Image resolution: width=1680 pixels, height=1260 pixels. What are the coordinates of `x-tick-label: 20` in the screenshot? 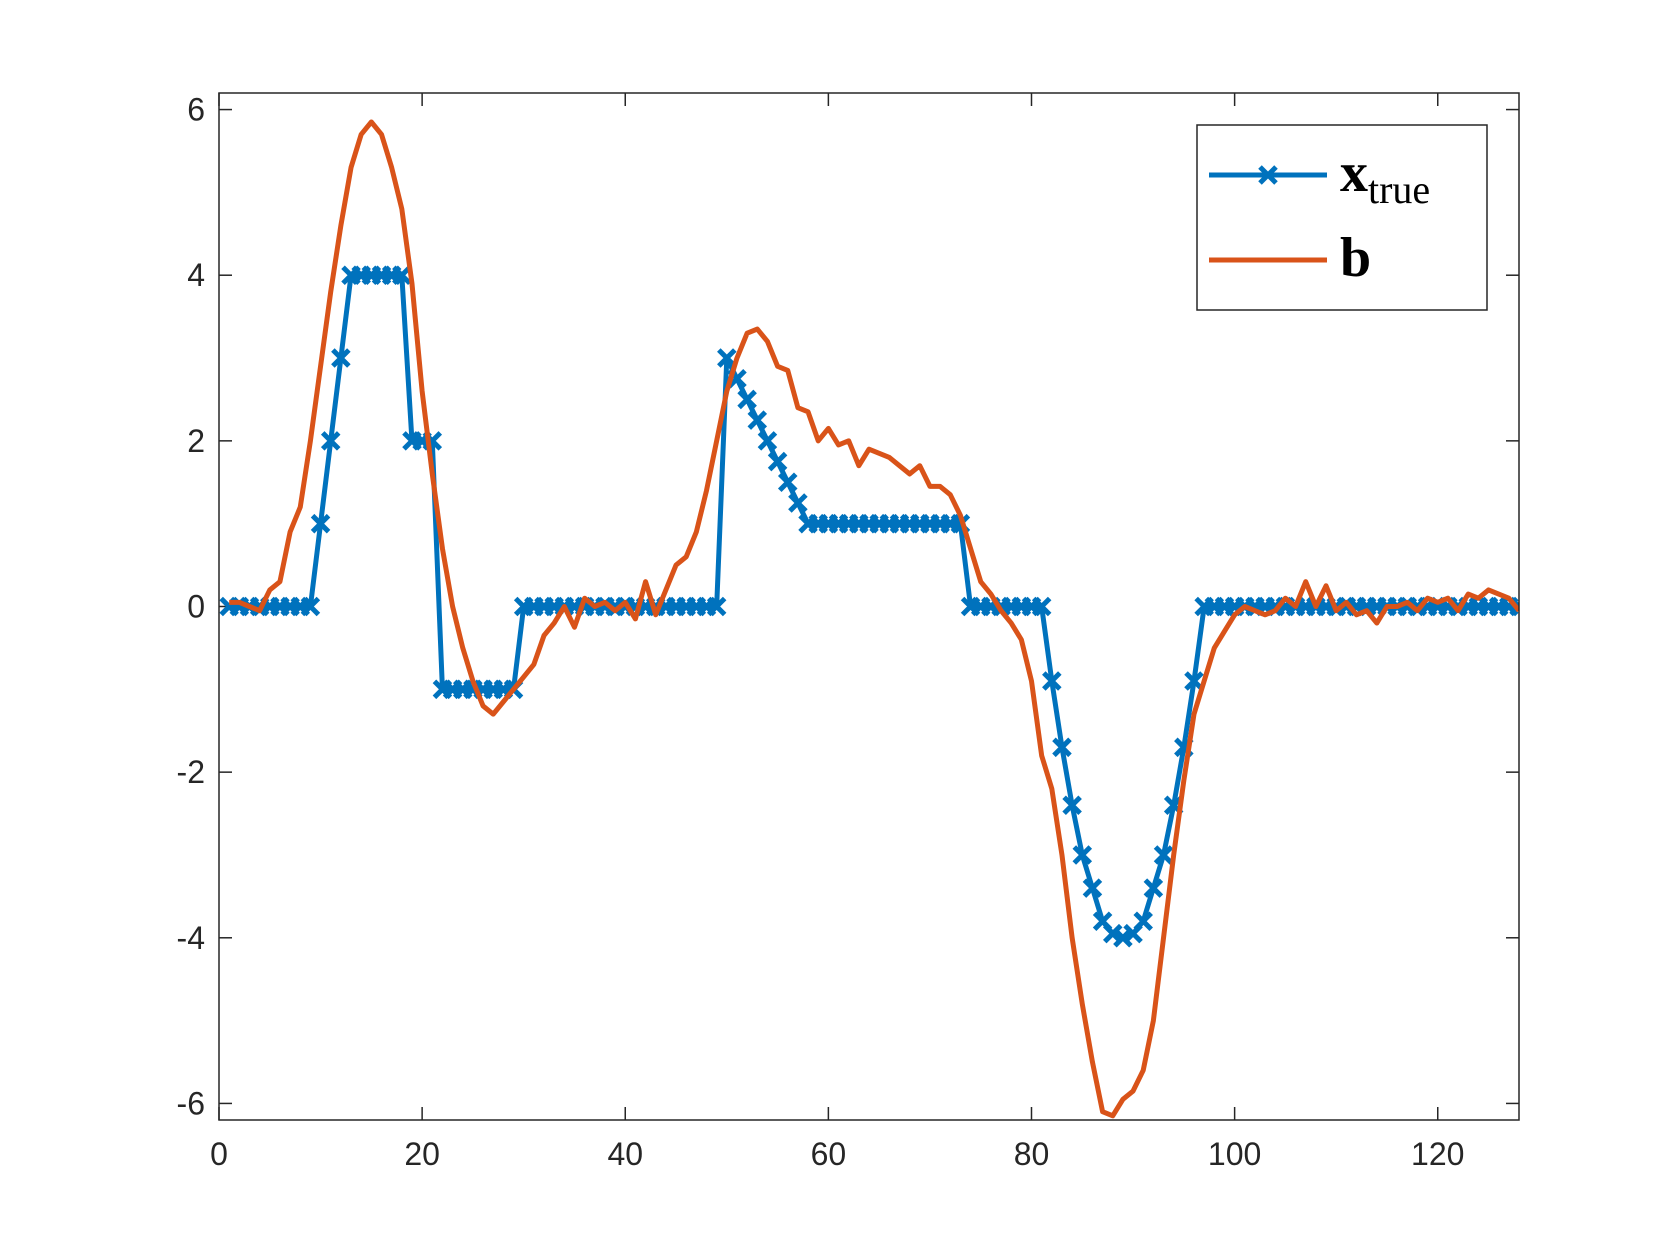 It's located at (422, 1154).